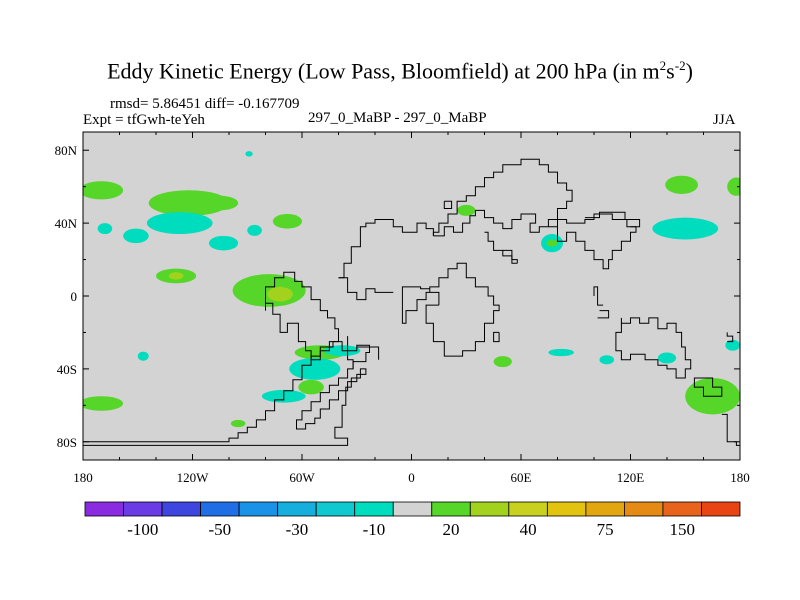 The width and height of the screenshot is (800, 600). What do you see at coordinates (74, 296) in the screenshot?
I see `y-tick-label: 0` at bounding box center [74, 296].